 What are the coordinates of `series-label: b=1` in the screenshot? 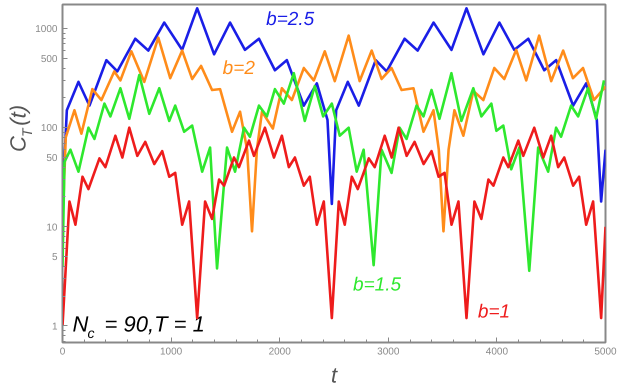 It's located at (494, 312).